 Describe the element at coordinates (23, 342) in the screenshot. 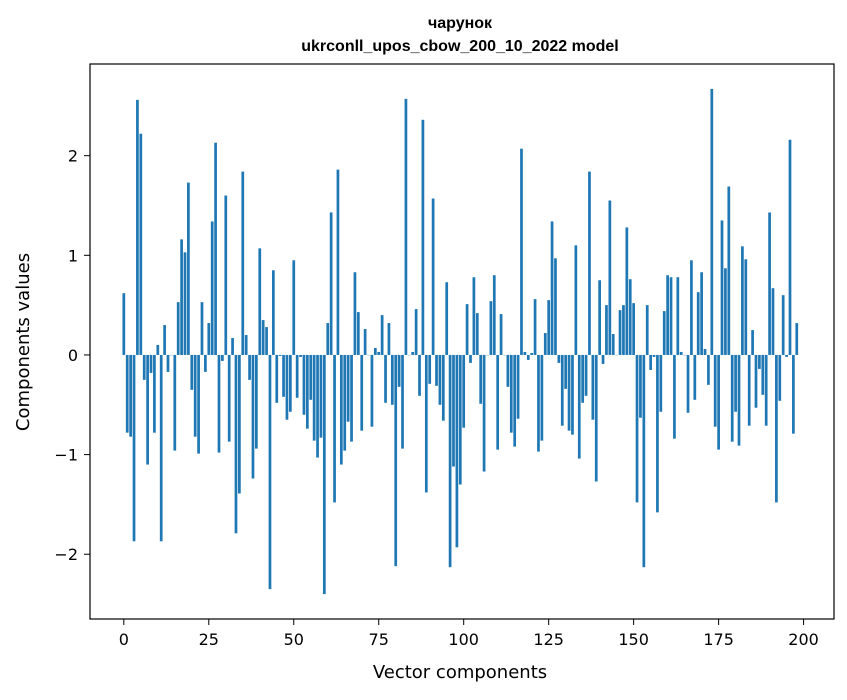

I see `y-axis-label: Components values` at that location.